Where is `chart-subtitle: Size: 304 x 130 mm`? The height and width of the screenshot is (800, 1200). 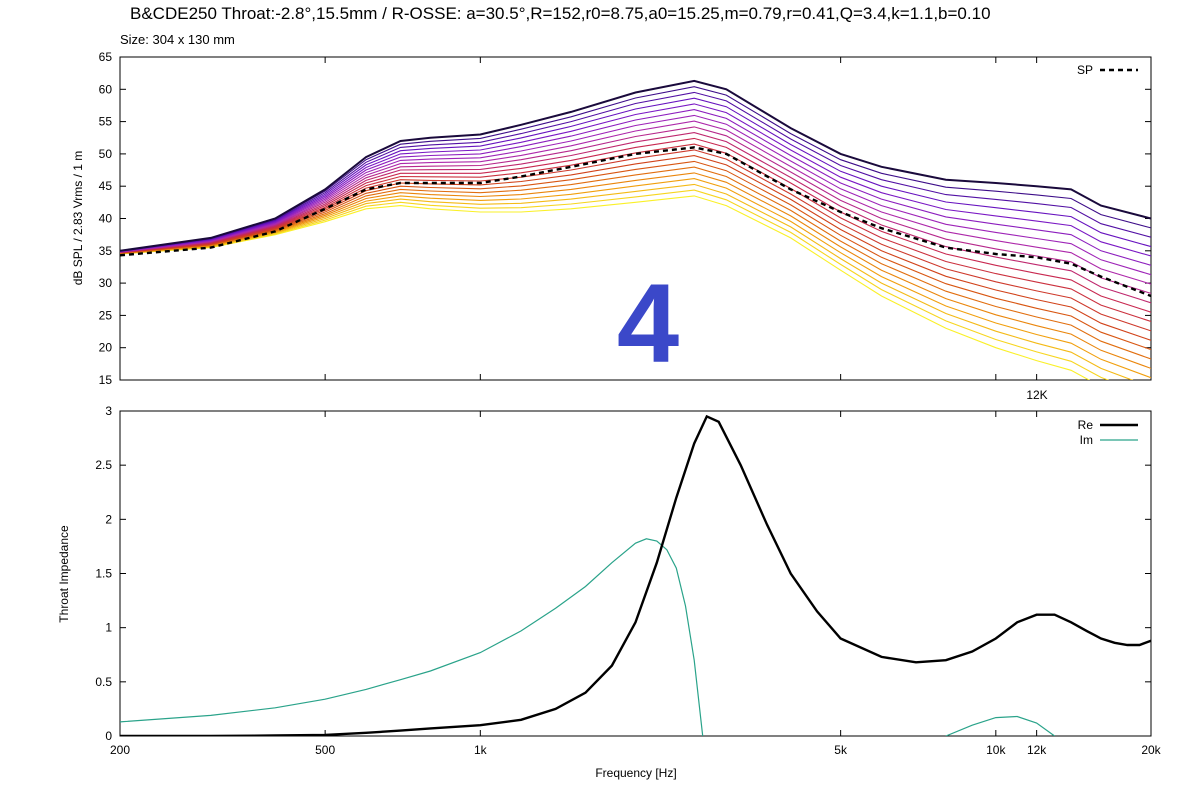
chart-subtitle: Size: 304 x 130 mm is located at coordinates (177, 39).